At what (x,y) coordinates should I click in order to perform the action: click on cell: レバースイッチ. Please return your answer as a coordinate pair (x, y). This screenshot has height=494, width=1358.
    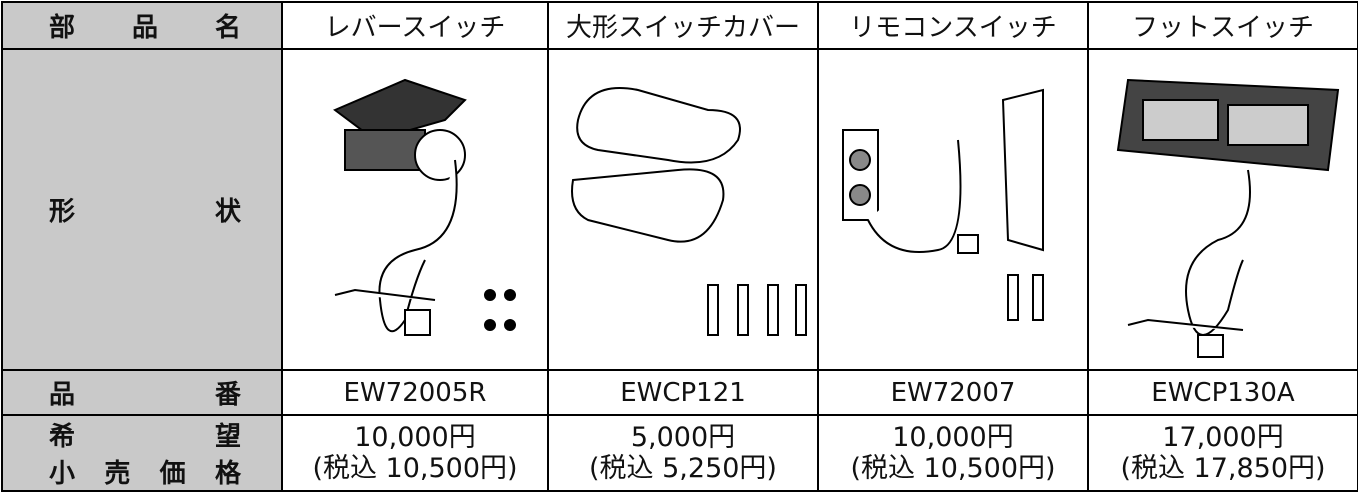
    Looking at the image, I should click on (415, 25).